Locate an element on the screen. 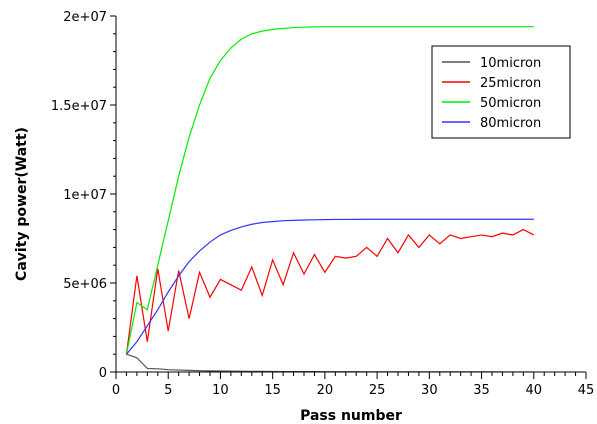  x-tick-label: 35 is located at coordinates (481, 390).